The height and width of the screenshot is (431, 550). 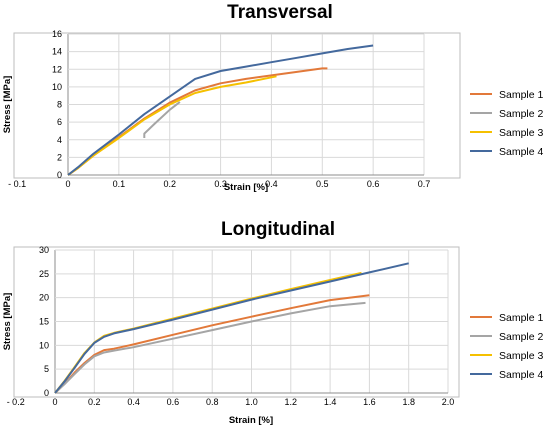 What do you see at coordinates (424, 184) in the screenshot?
I see `x-tick-label: 0.7` at bounding box center [424, 184].